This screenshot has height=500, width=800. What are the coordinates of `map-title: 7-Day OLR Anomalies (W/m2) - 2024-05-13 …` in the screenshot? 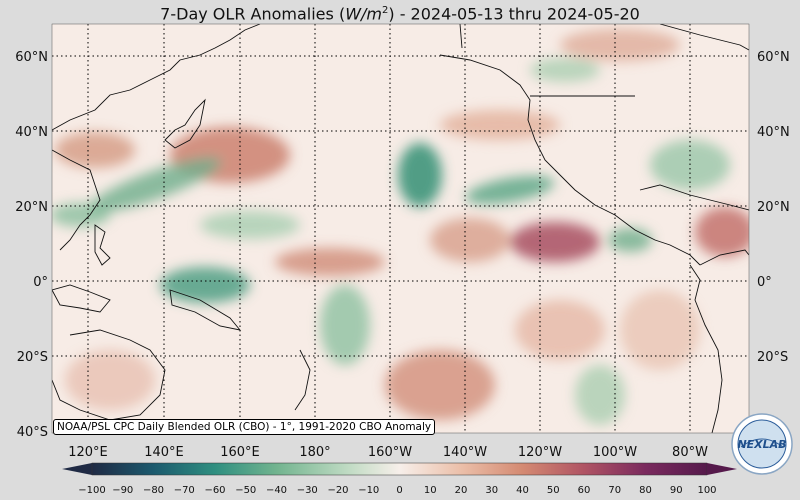 It's located at (400, 12).